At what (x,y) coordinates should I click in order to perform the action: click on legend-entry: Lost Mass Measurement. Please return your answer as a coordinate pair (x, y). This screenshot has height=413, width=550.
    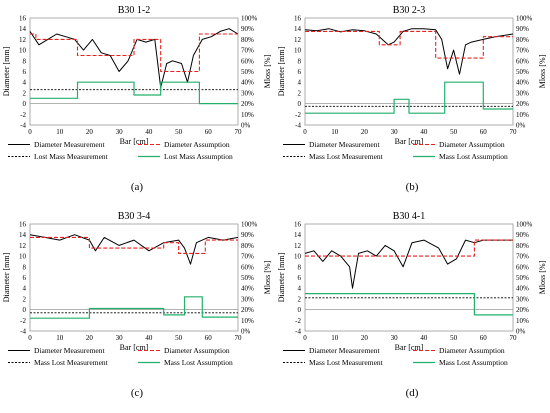
    Looking at the image, I should click on (71, 156).